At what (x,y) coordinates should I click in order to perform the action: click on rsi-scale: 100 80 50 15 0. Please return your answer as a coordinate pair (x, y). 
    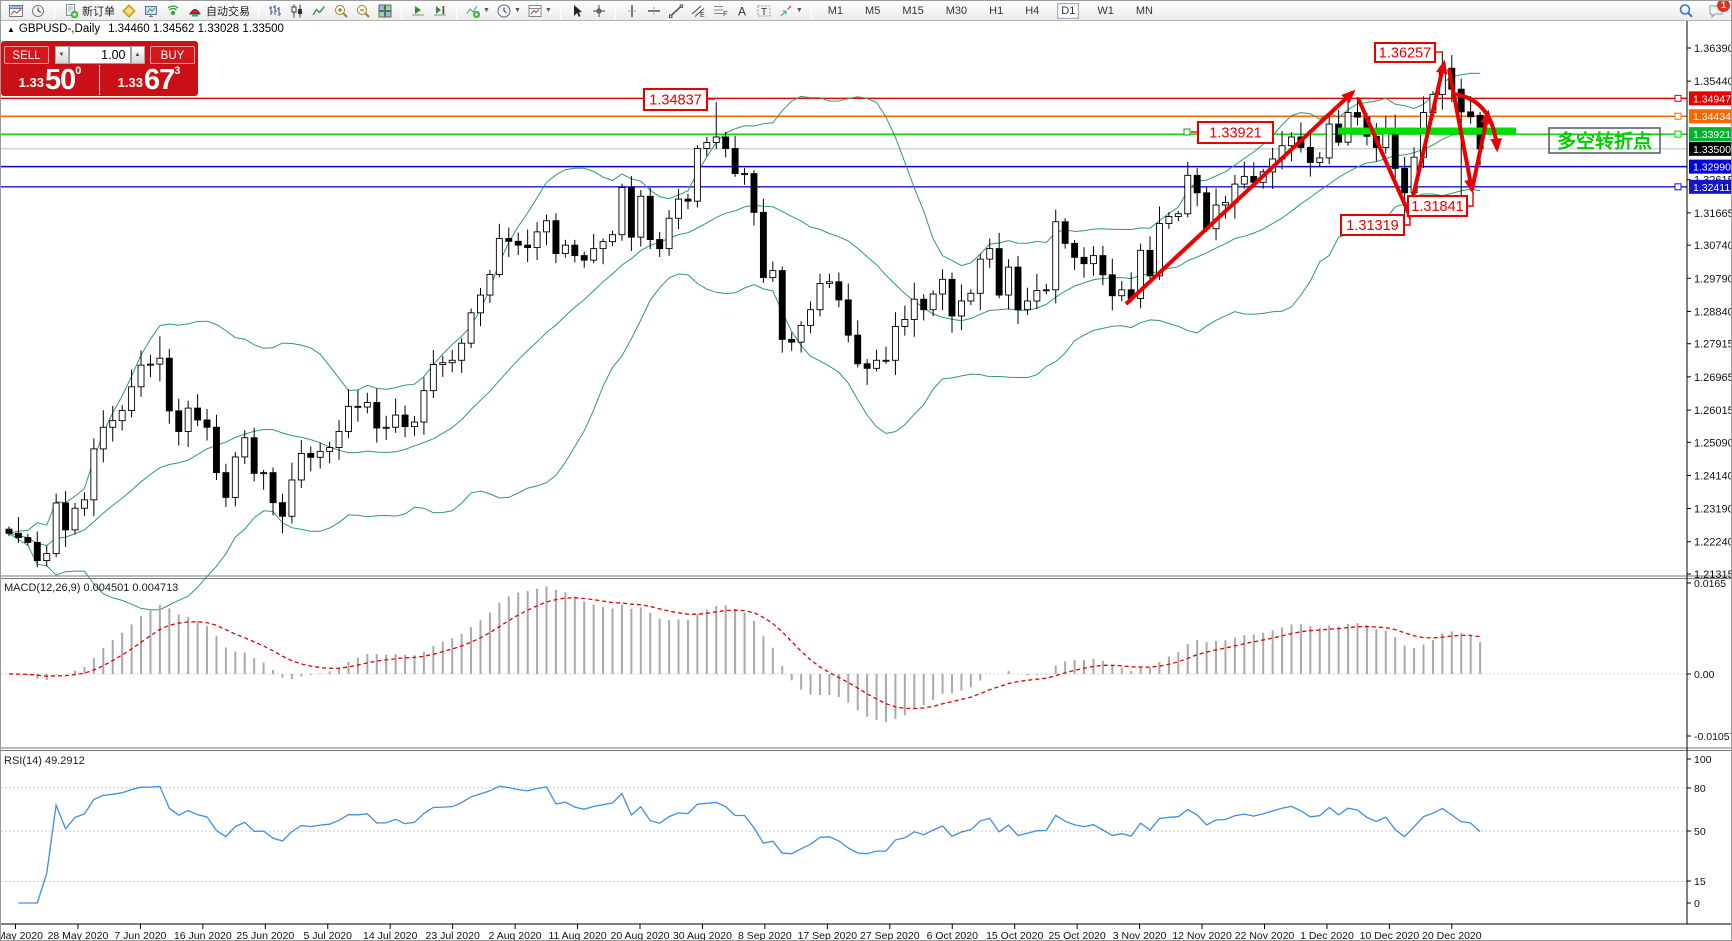
    Looking at the image, I should click on (1699, 832).